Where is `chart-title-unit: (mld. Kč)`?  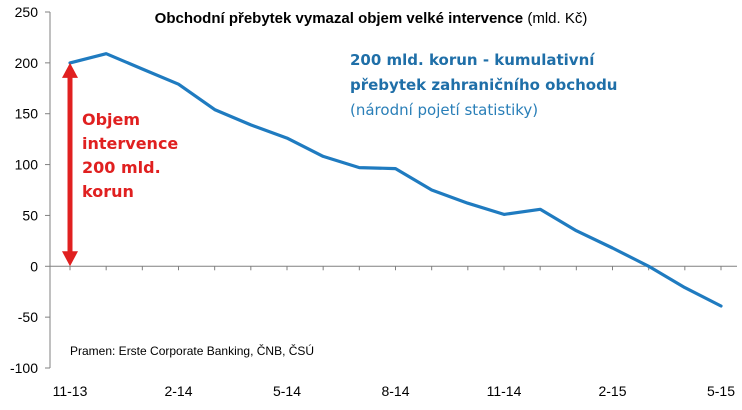 chart-title-unit: (mld. Kč) is located at coordinates (557, 18).